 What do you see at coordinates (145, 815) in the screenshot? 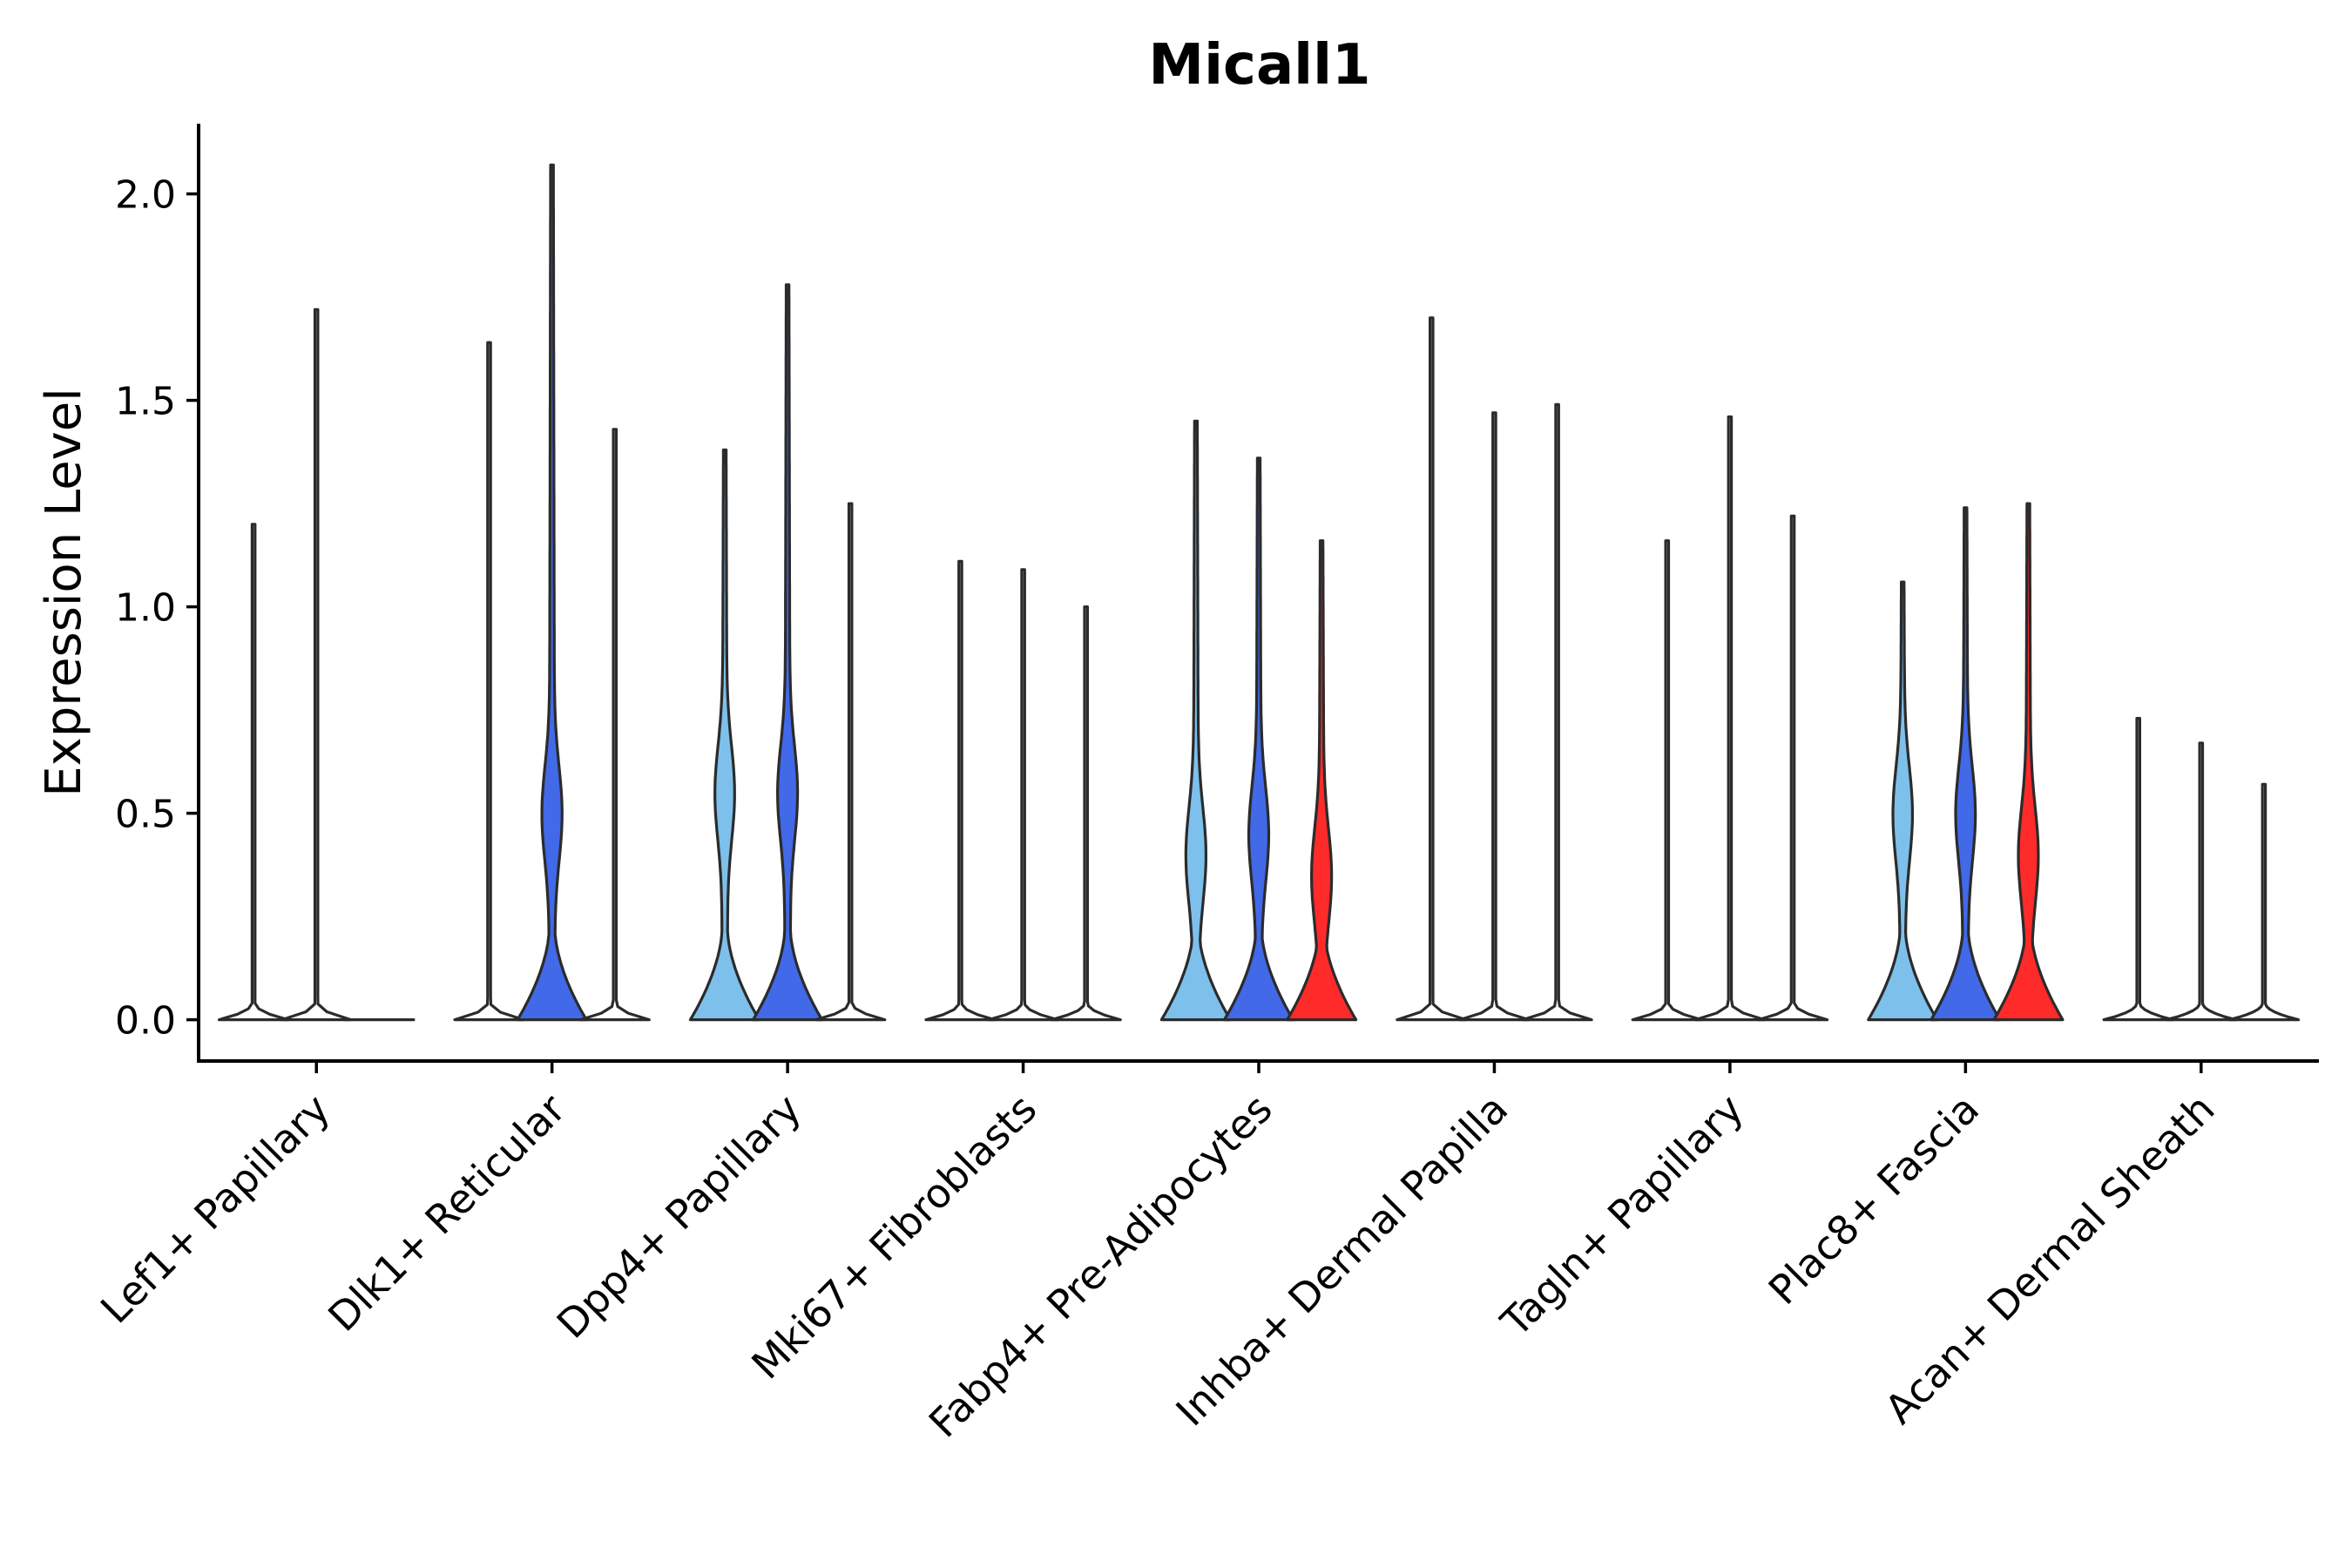
I see `y-tick-label: 0.5` at bounding box center [145, 815].